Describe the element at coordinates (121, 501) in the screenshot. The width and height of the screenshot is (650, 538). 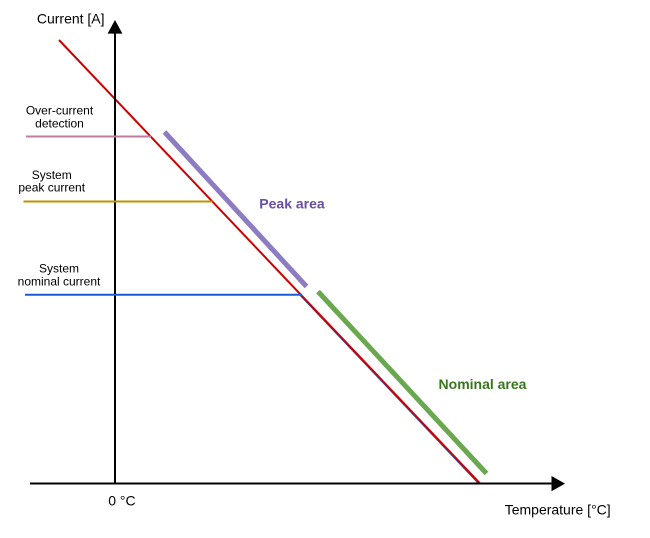
I see `svg-text: 0 °C` at that location.